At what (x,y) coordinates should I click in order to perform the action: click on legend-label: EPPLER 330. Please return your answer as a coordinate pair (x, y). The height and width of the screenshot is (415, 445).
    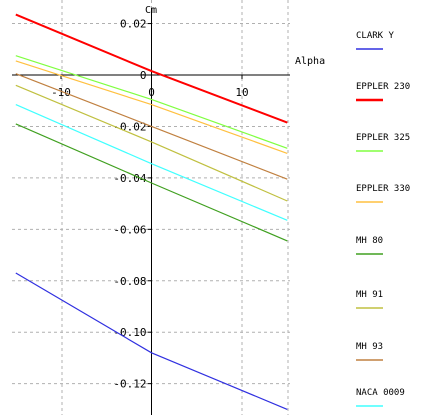
    Looking at the image, I should click on (383, 189).